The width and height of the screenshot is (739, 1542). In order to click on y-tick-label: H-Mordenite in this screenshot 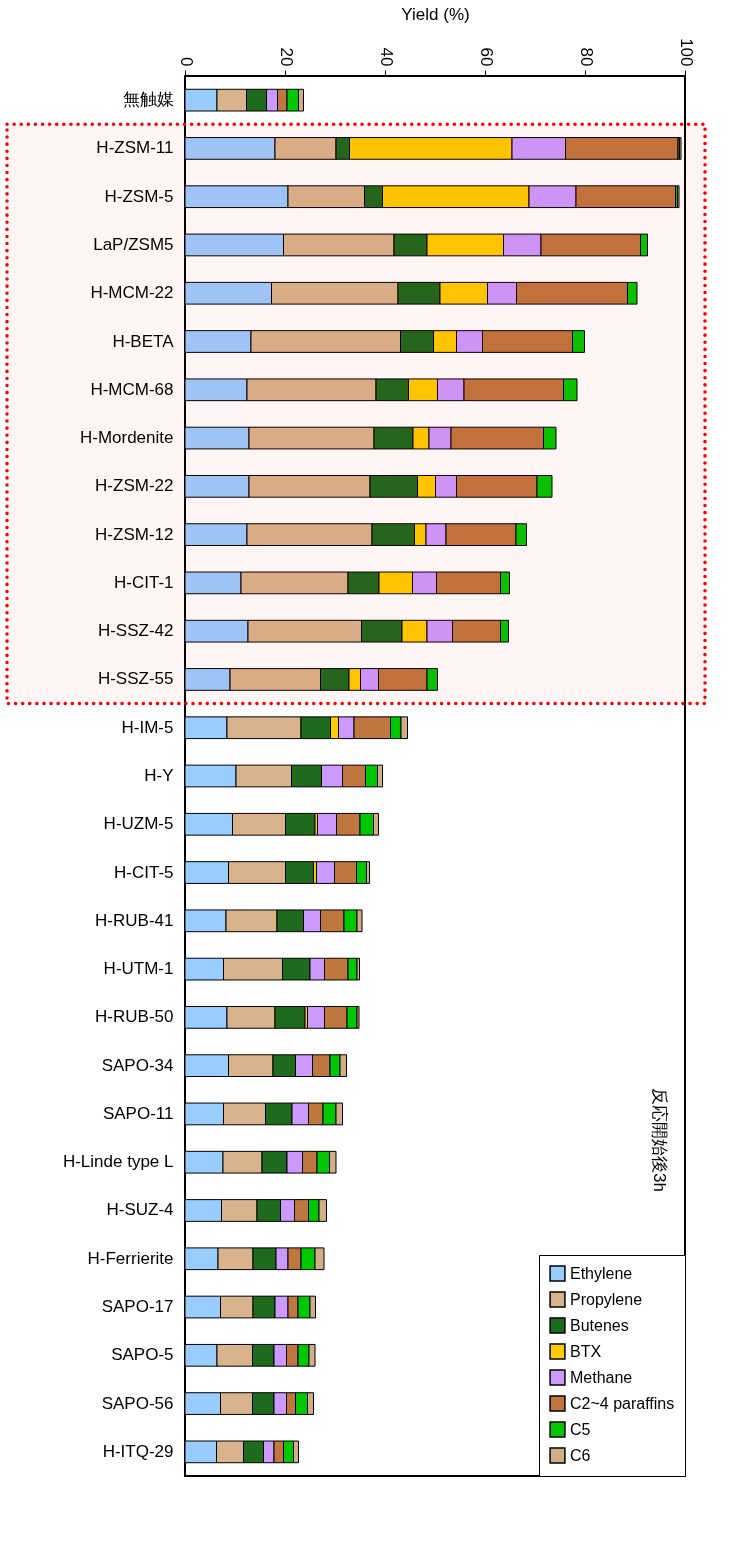, I will do `click(126, 438)`.